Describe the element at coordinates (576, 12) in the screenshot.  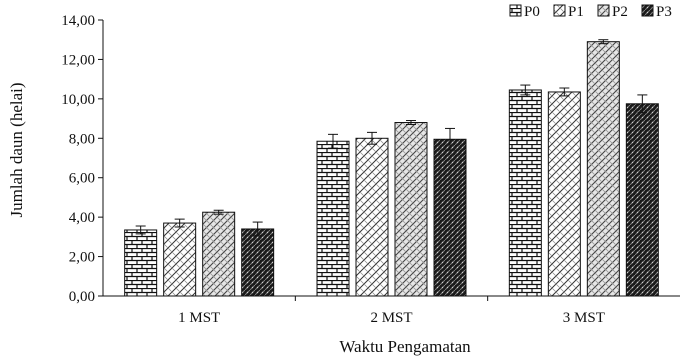
I see `legend-label-p1: P1` at that location.